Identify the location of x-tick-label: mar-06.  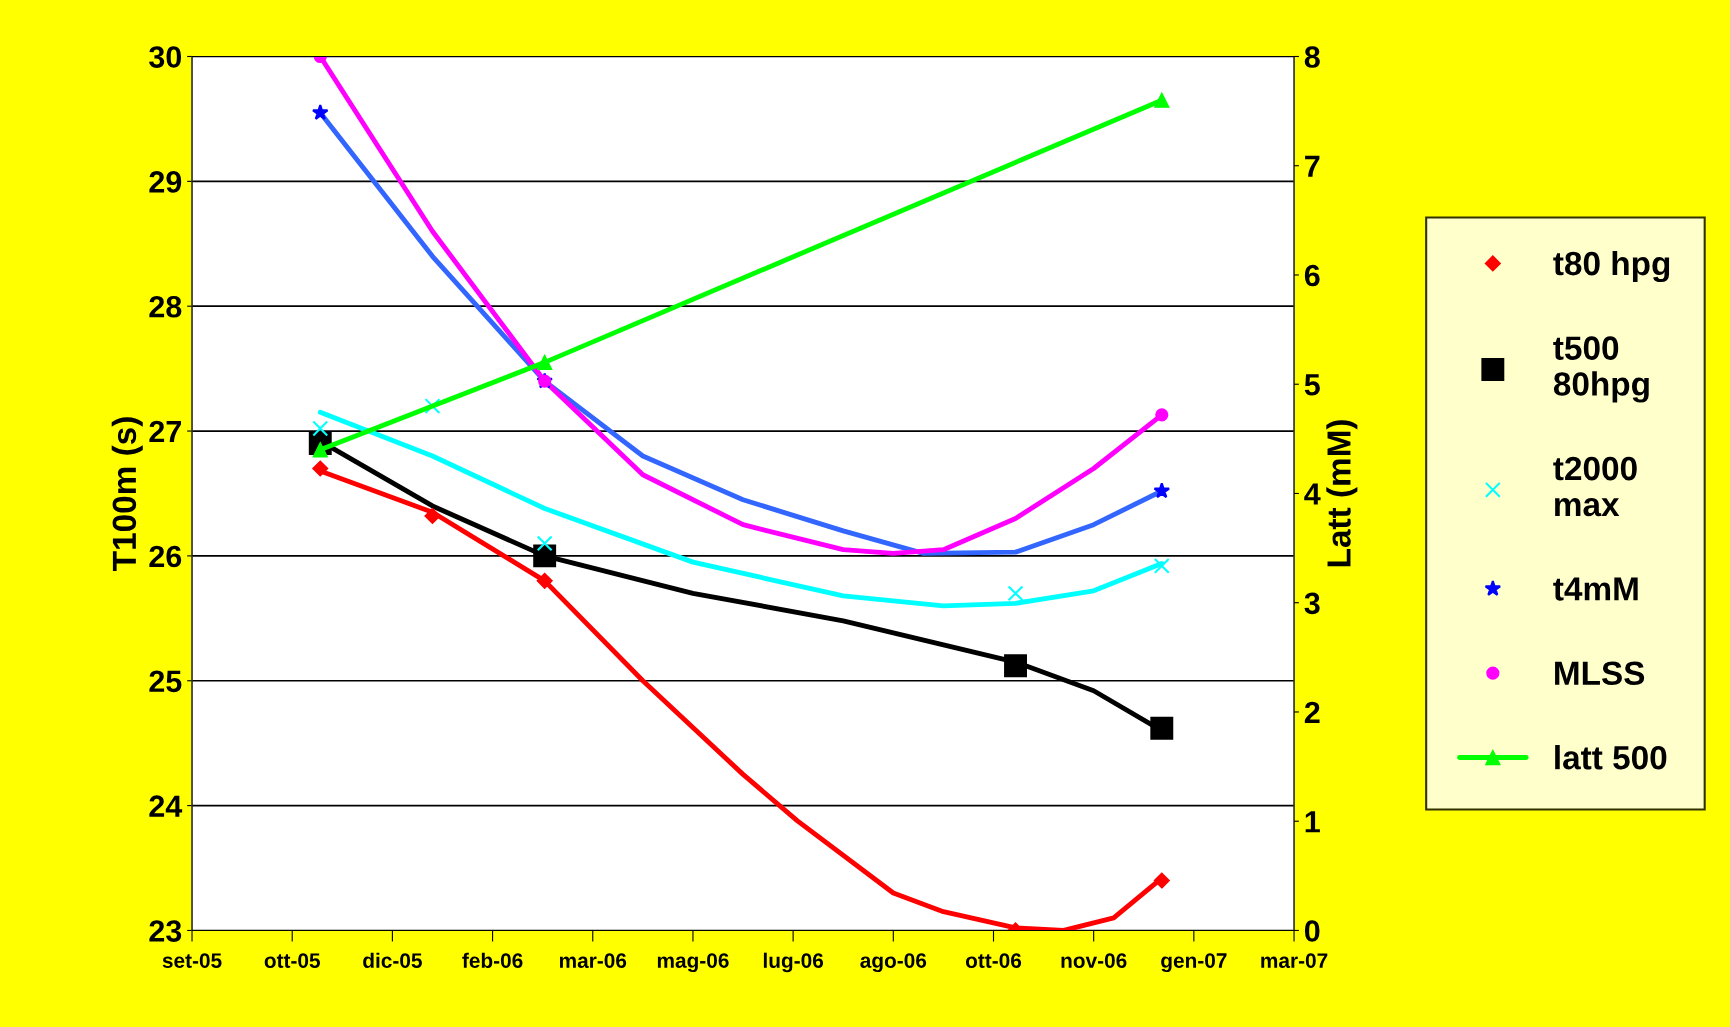
(593, 960).